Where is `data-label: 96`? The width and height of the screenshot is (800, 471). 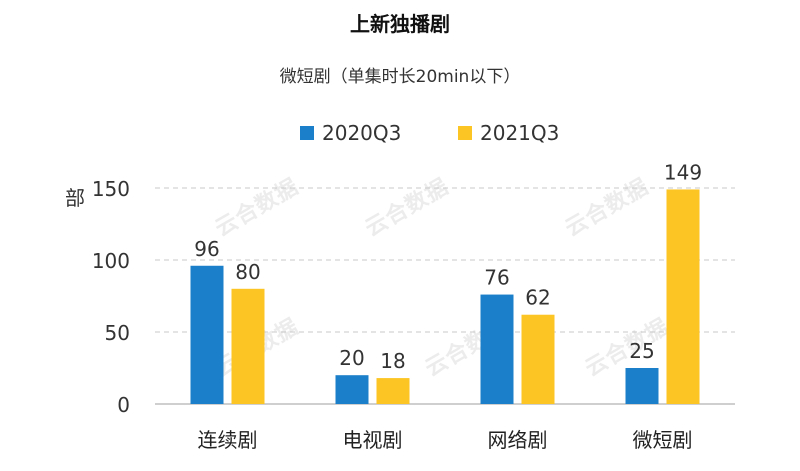
data-label: 96 is located at coordinates (206, 249).